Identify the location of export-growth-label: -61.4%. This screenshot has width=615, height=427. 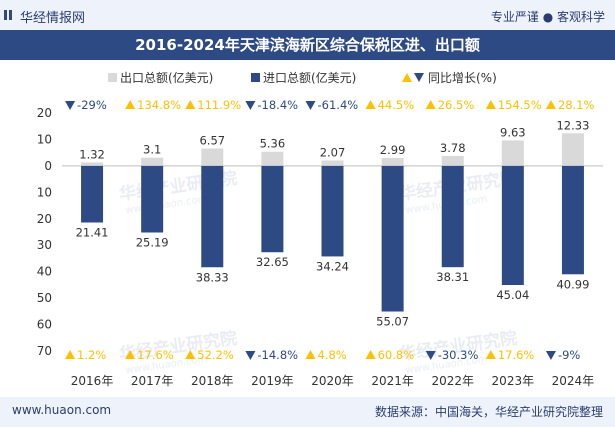
(338, 105).